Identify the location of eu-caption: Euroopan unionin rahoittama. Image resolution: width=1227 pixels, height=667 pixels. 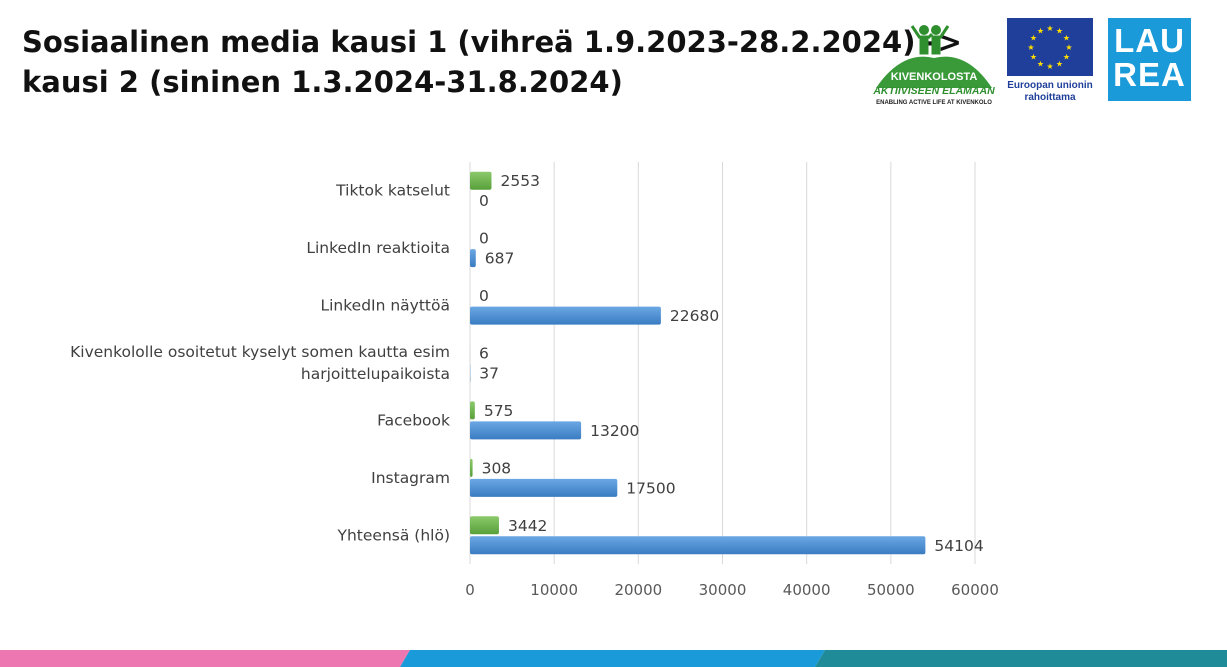
(1050, 92).